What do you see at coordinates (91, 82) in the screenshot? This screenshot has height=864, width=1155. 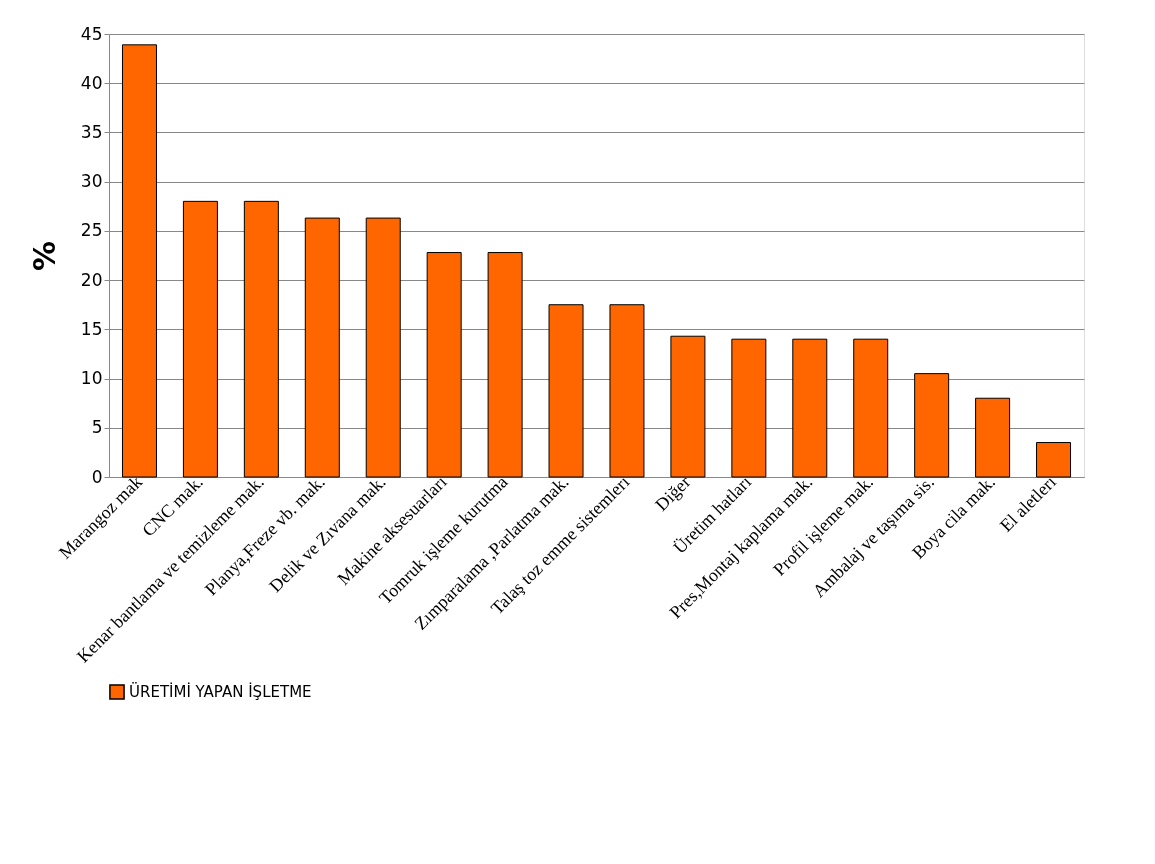 I see `y-tick-label: 40` at bounding box center [91, 82].